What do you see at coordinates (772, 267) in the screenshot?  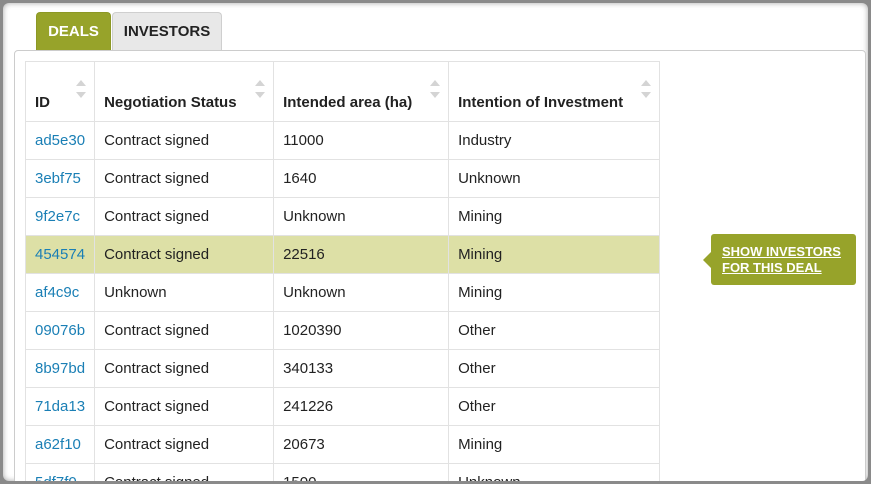 I see `show-investors-label-line2: FOR THIS DEAL` at bounding box center [772, 267].